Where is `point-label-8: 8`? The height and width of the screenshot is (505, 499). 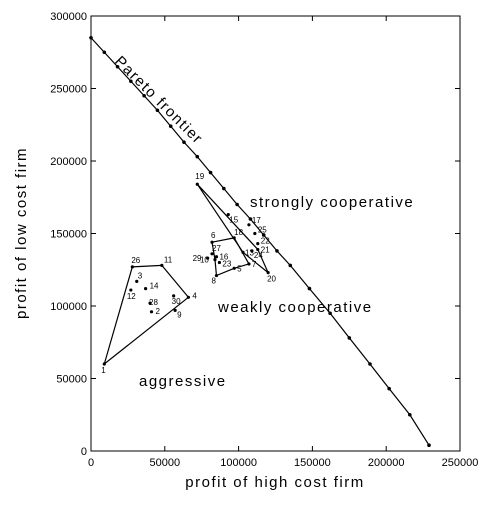 point-label-8: 8 is located at coordinates (213, 281).